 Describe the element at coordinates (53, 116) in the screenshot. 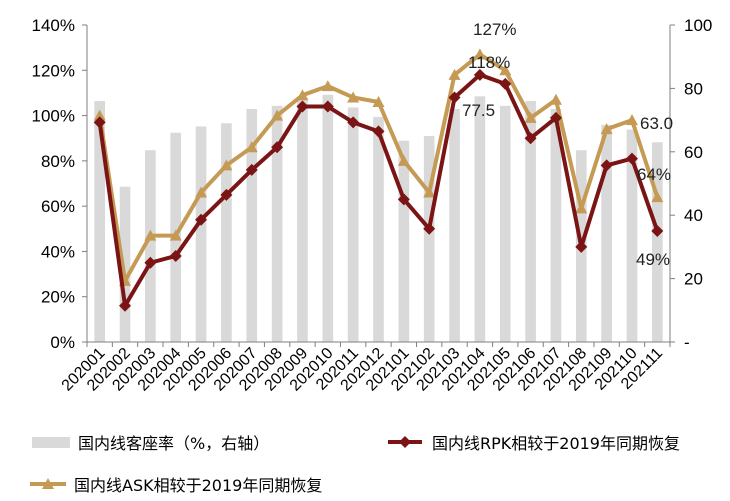

I see `left-tick-label: 100%` at that location.